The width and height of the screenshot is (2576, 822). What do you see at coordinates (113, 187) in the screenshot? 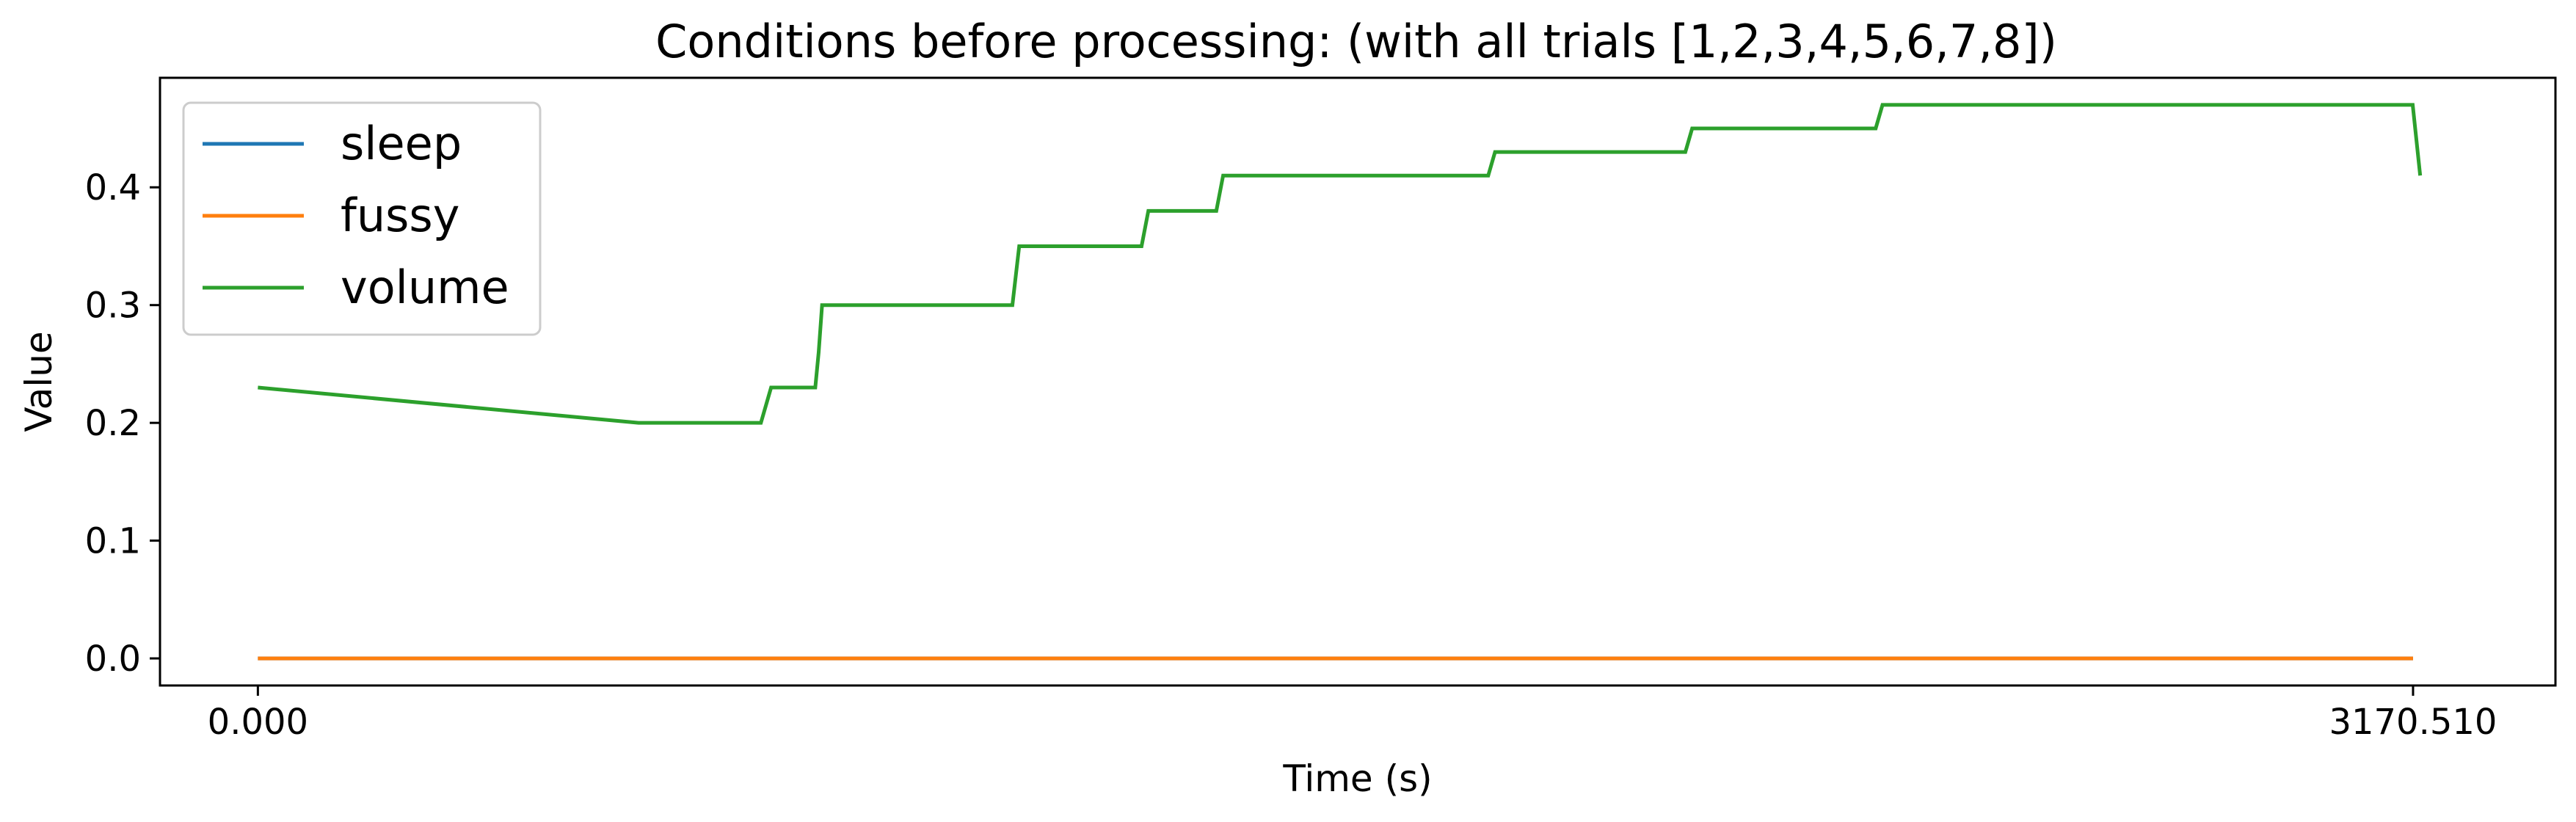
I see `y-tick-label: 0.4` at bounding box center [113, 187].